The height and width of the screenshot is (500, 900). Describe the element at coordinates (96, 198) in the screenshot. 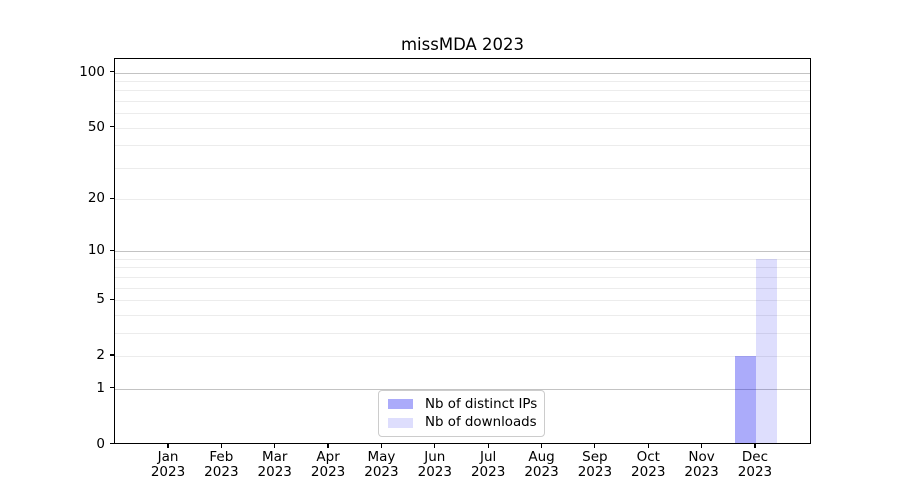

I see `y-tick-label-20: 20` at that location.